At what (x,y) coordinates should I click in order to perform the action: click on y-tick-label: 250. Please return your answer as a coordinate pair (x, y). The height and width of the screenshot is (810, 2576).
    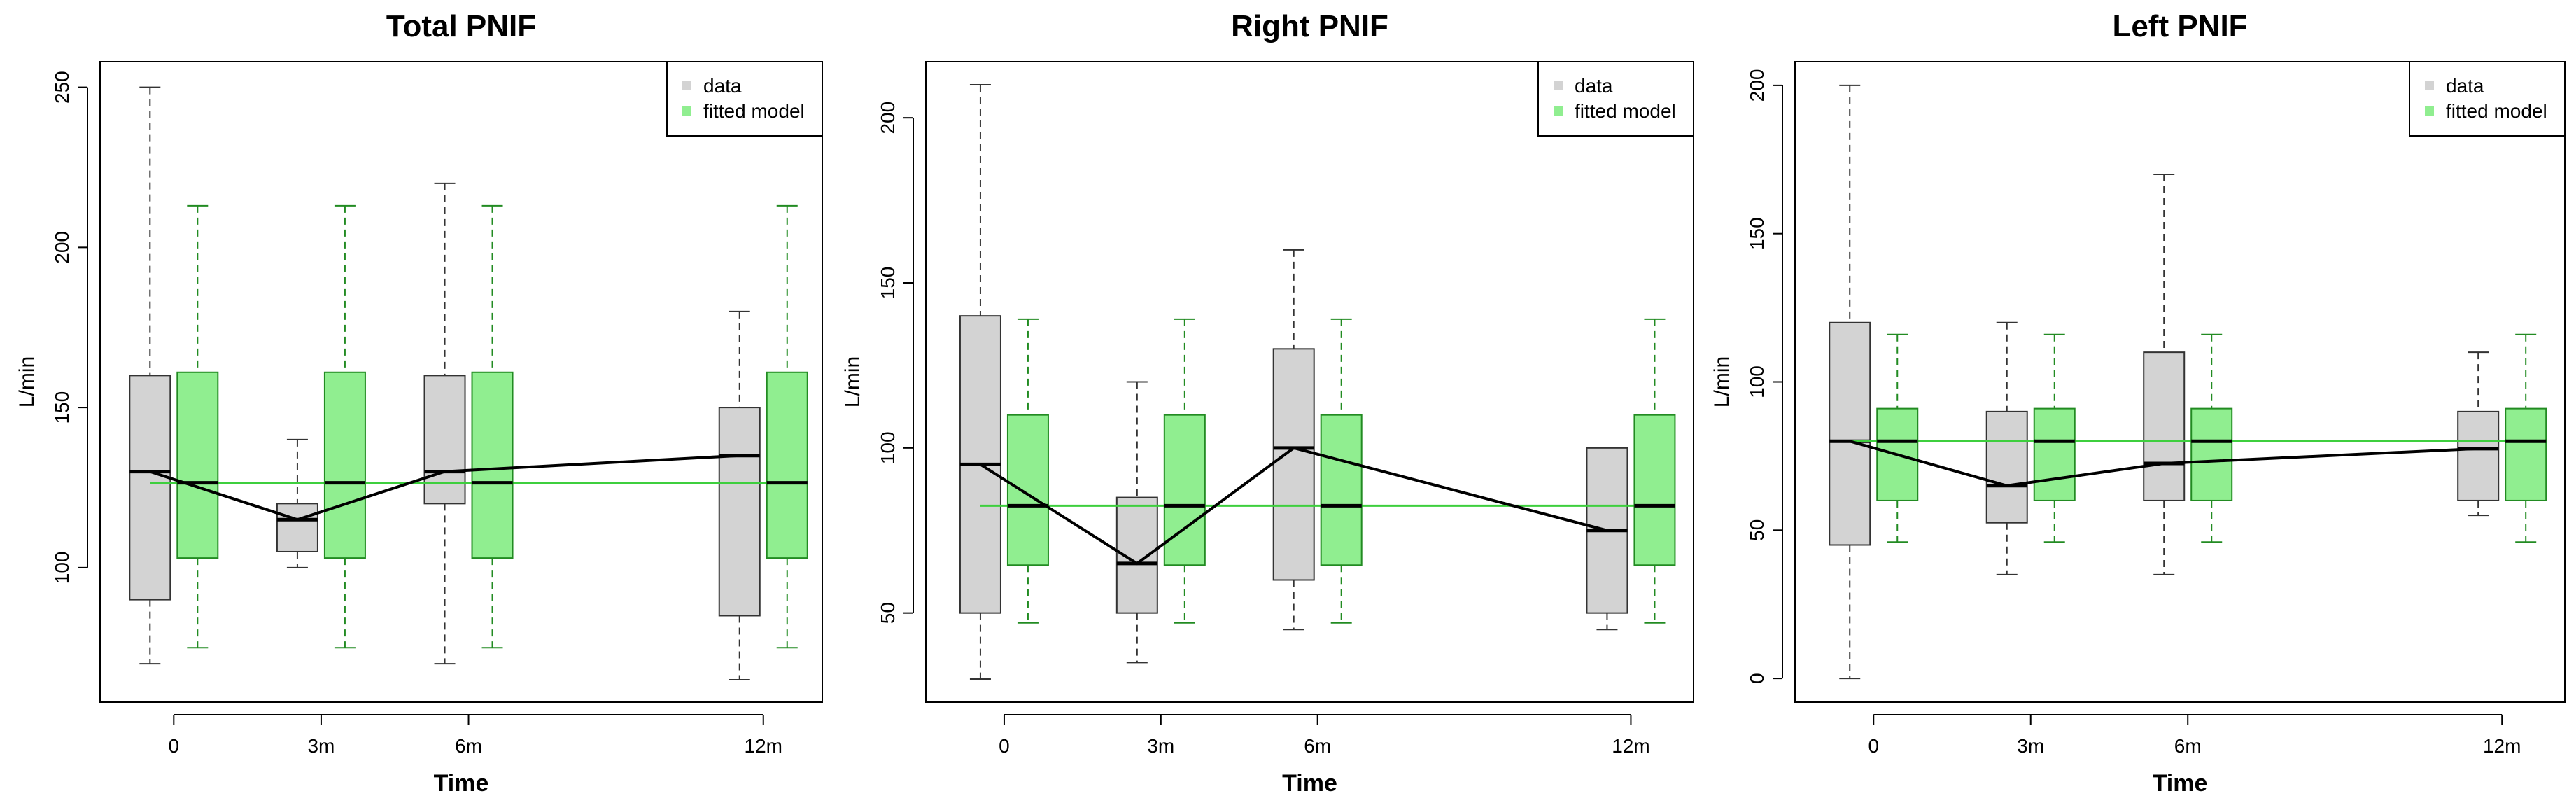
    Looking at the image, I should click on (62, 87).